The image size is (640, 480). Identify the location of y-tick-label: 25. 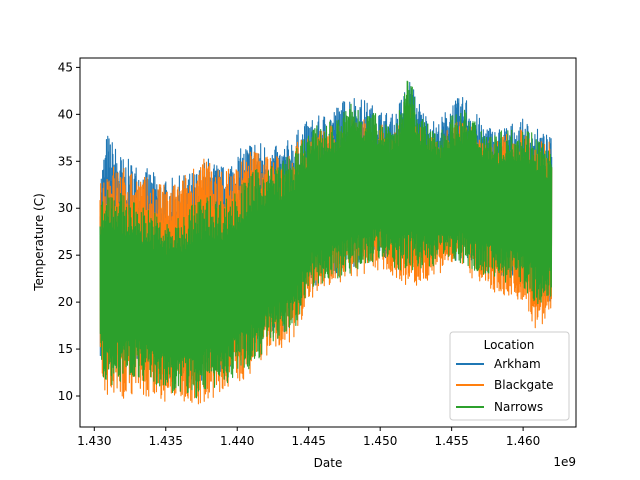
(65, 255).